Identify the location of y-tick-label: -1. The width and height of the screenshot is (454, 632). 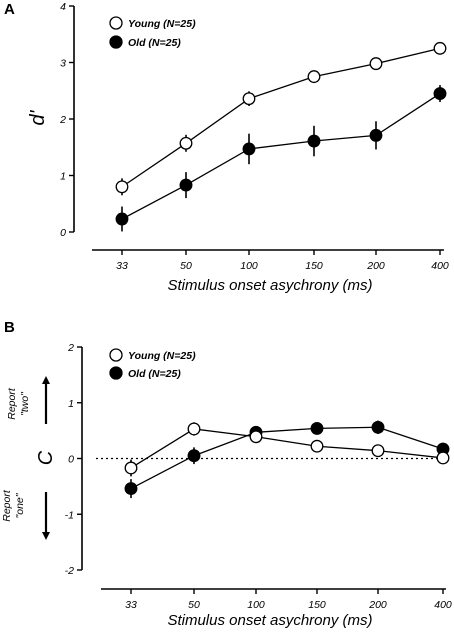
(69, 515).